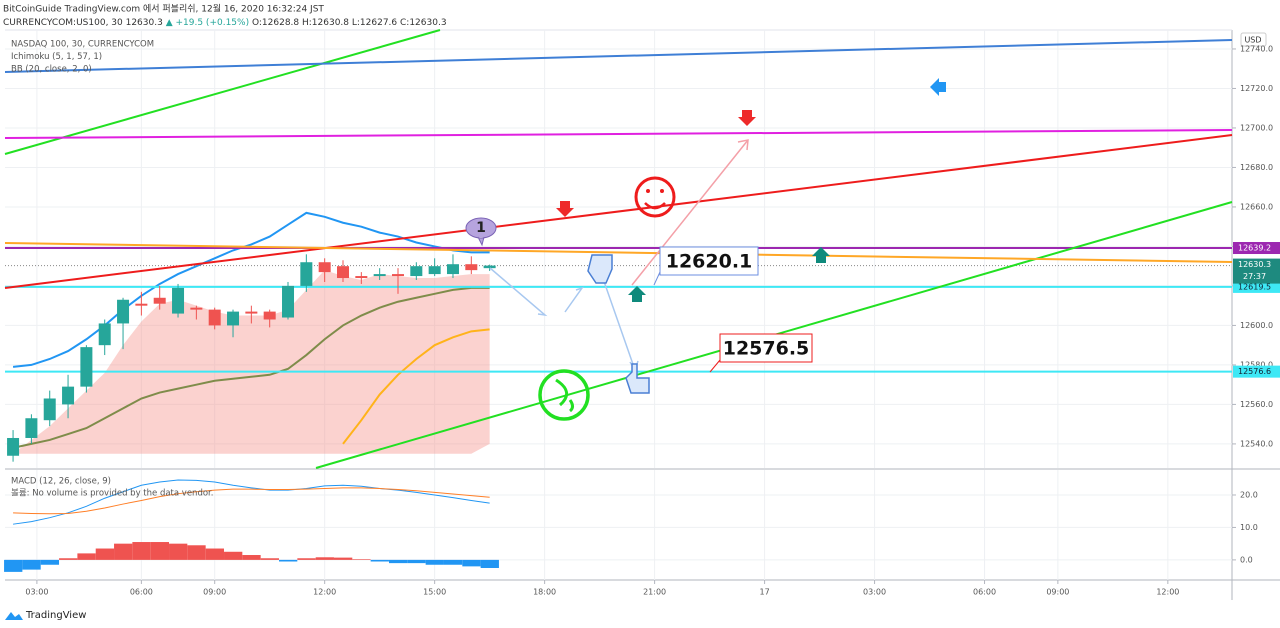 This screenshot has width=1280, height=628. Describe the element at coordinates (1254, 371) in the screenshot. I see `price-tag-label: 12576.6` at that location.